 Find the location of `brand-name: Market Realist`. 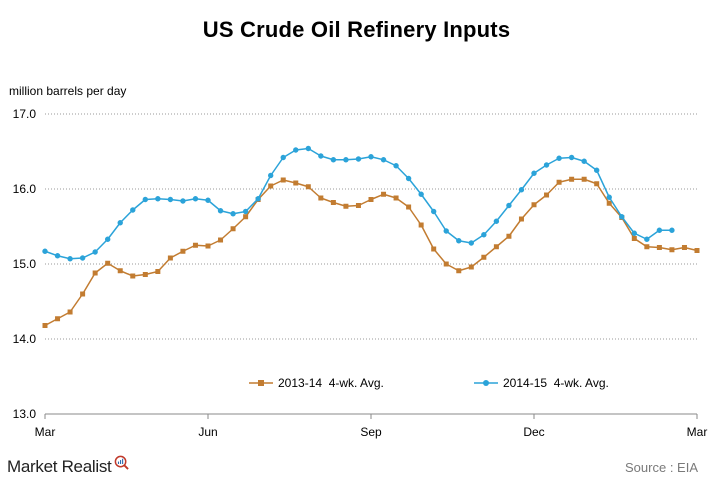

brand-name: Market Realist is located at coordinates (59, 466).